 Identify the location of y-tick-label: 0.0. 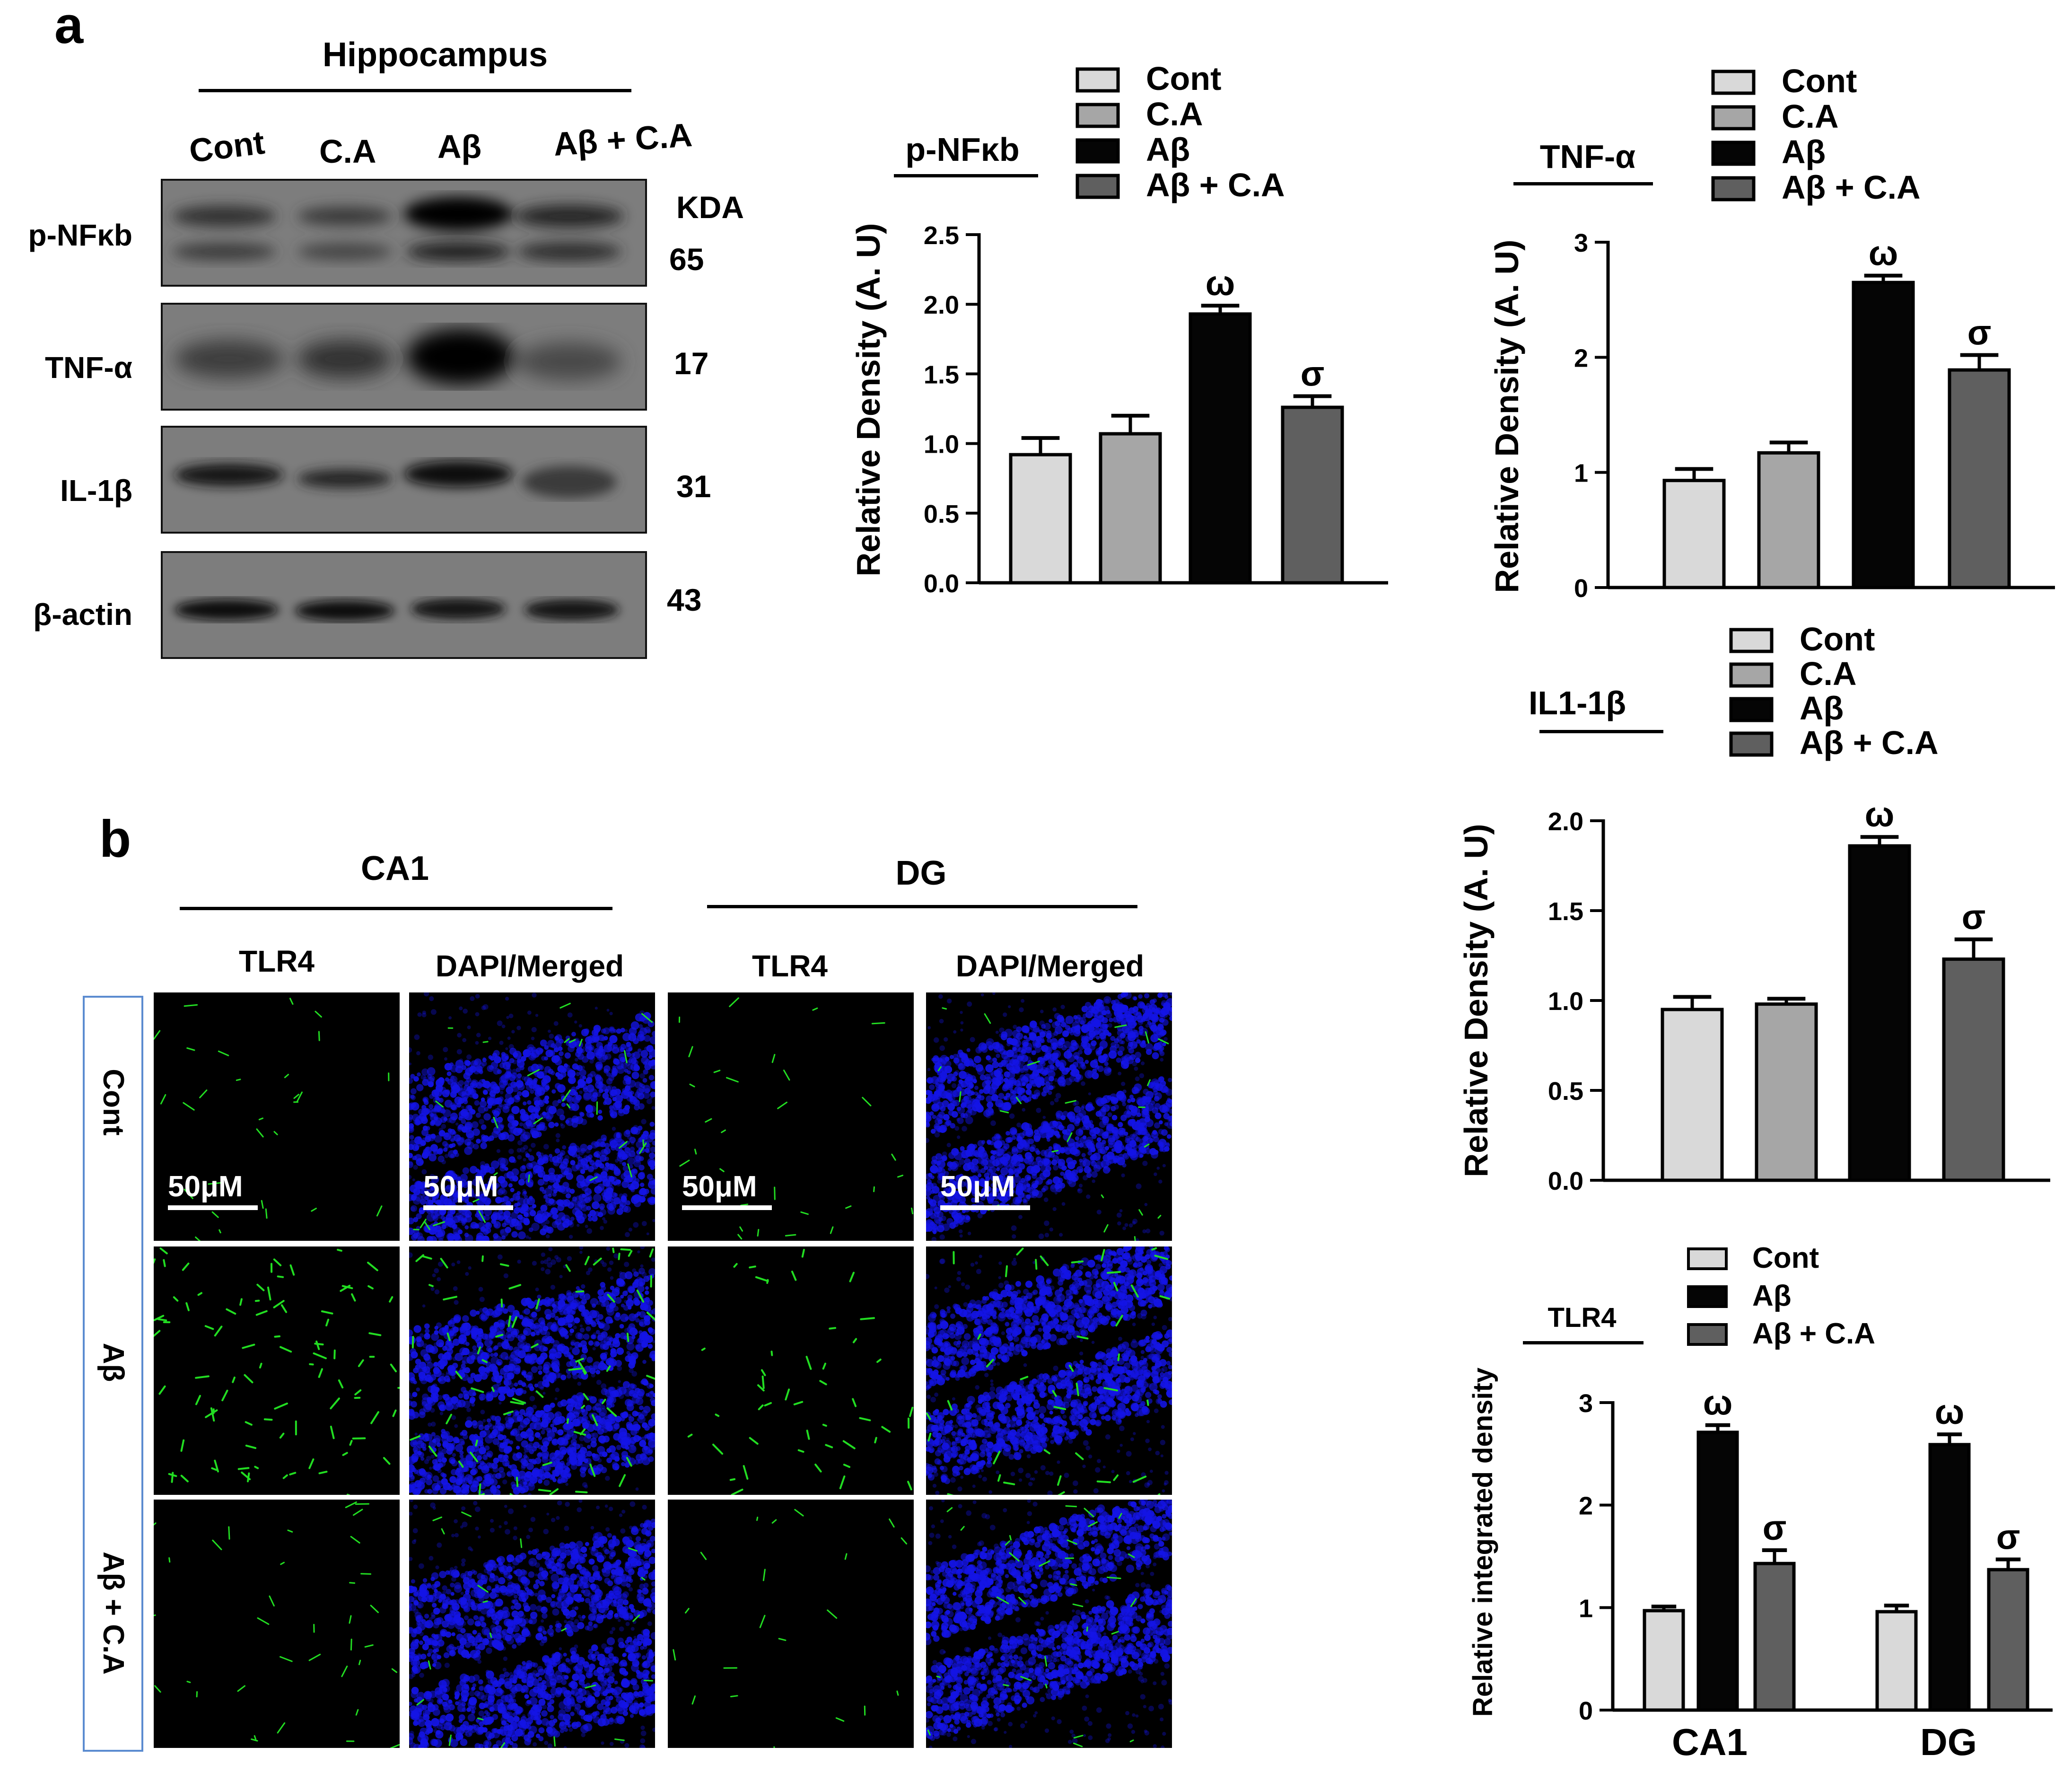
(941, 584).